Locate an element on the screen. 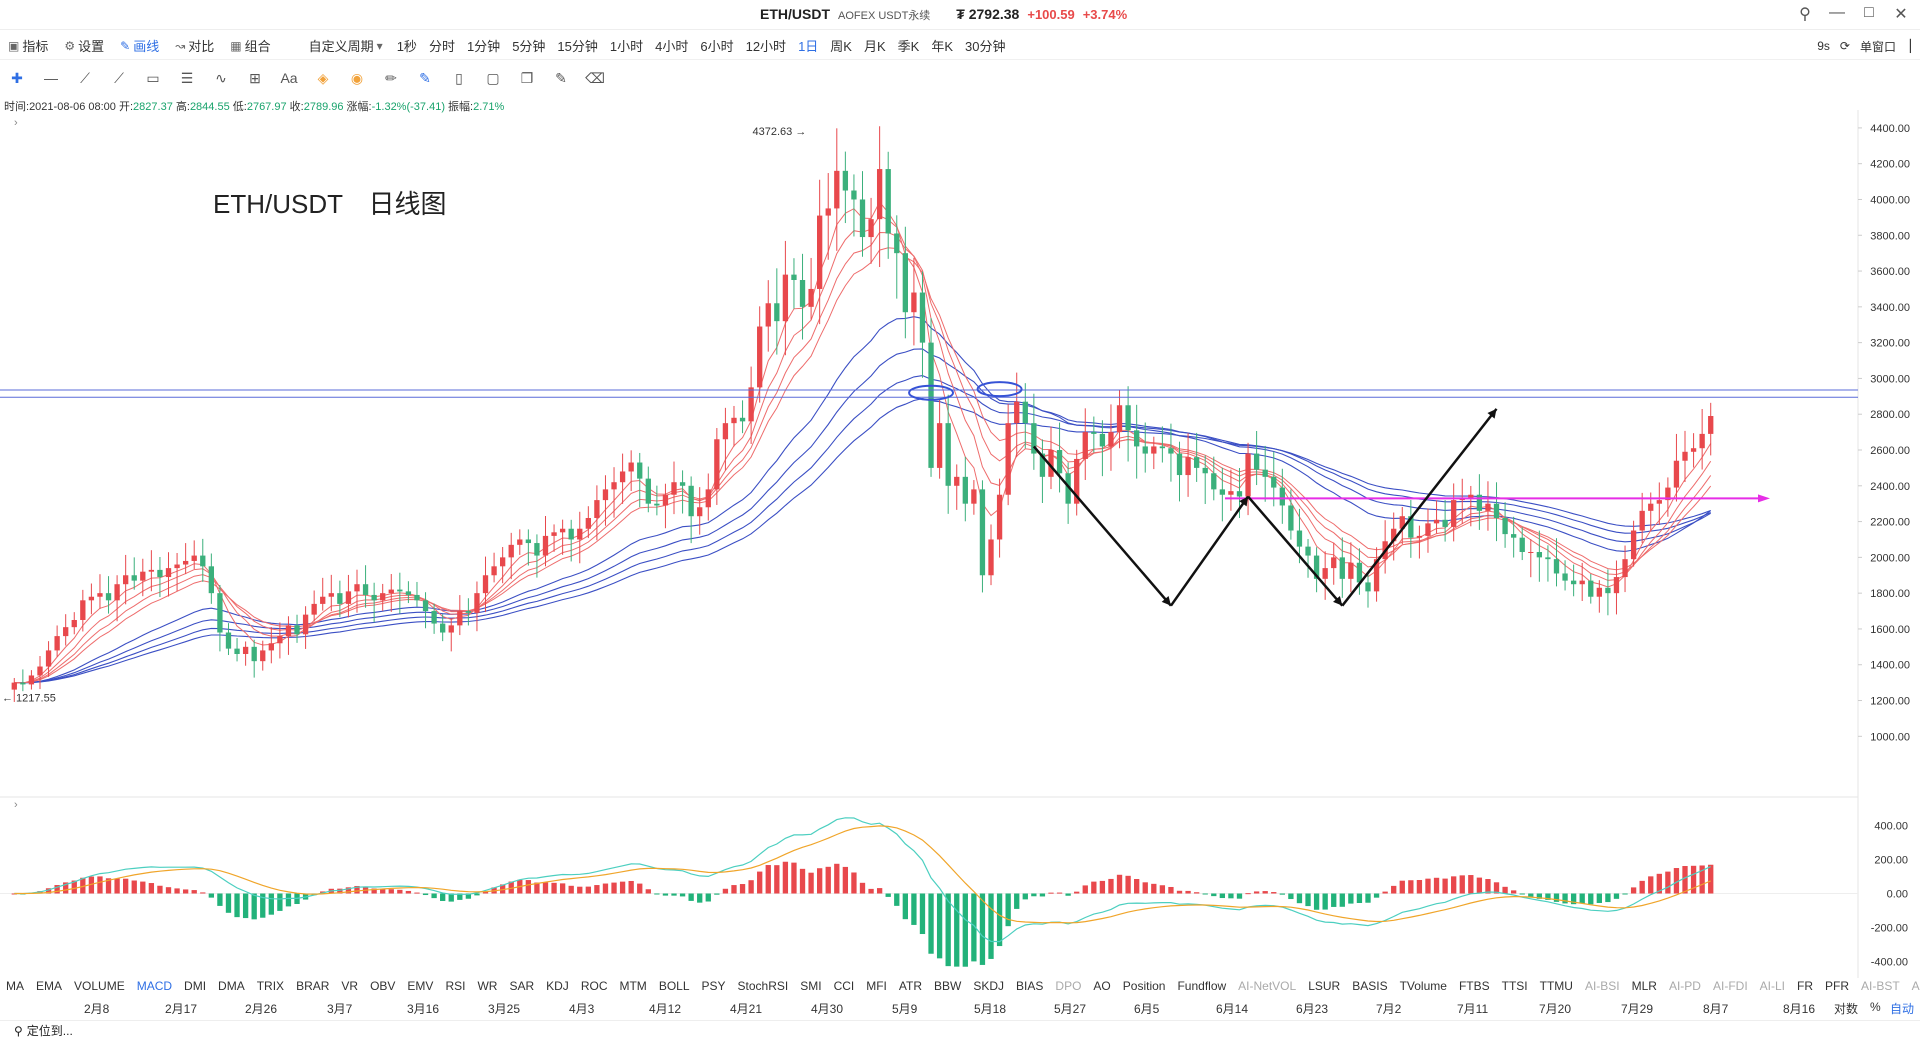 The image size is (1920, 1040). indicator-tab-39: MLR is located at coordinates (1644, 986).